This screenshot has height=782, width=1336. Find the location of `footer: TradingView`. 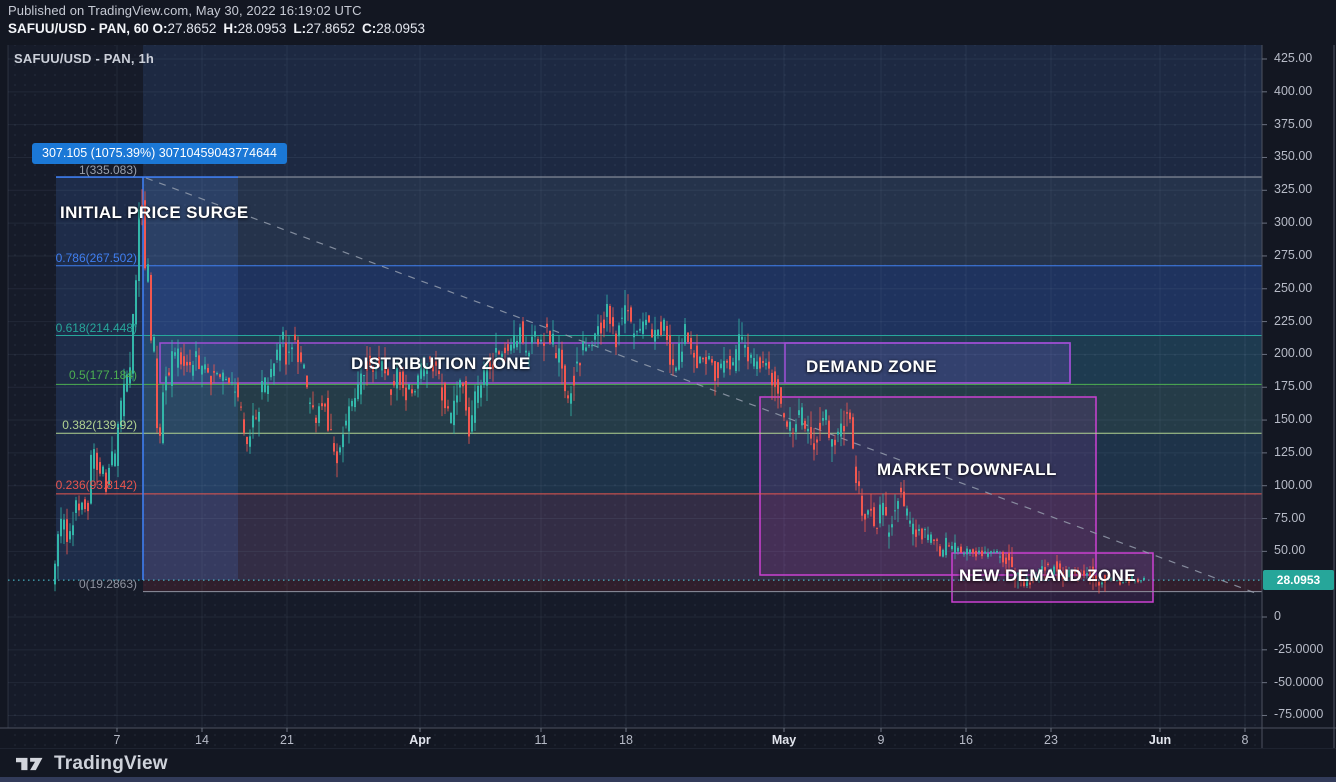

footer: TradingView is located at coordinates (668, 763).